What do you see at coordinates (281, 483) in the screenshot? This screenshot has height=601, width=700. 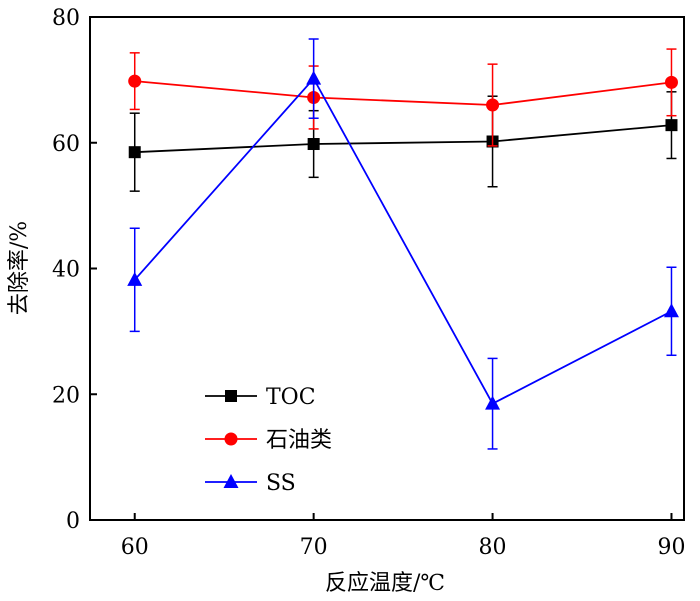 I see `legend-label: SS` at bounding box center [281, 483].